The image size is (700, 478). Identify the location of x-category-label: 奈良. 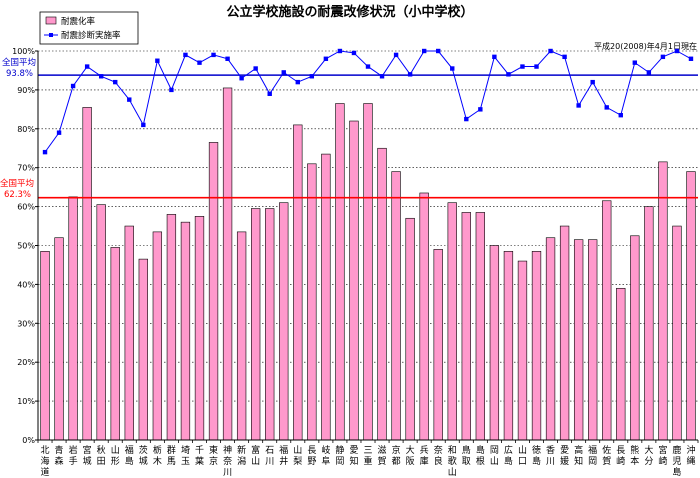
(438, 455).